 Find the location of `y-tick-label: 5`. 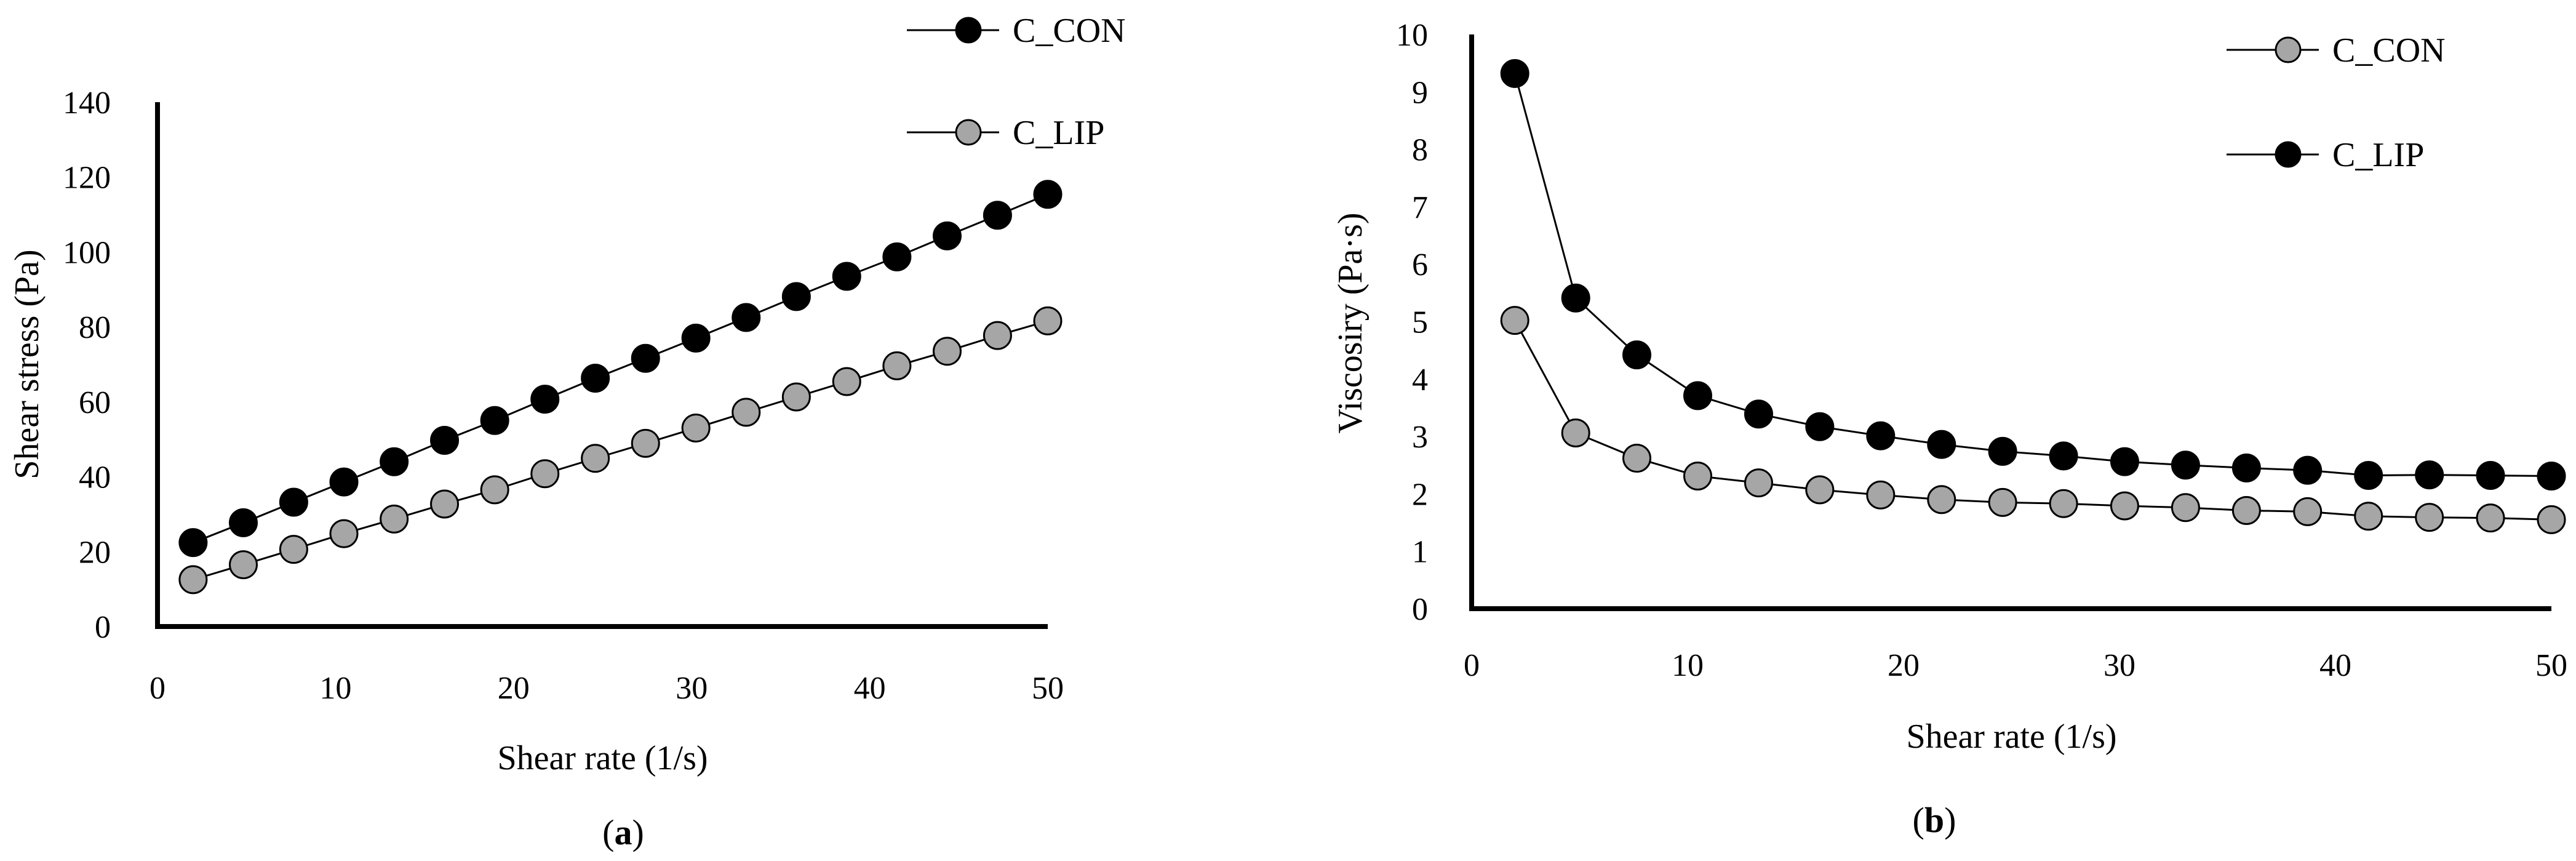

y-tick-label: 5 is located at coordinates (1420, 322).